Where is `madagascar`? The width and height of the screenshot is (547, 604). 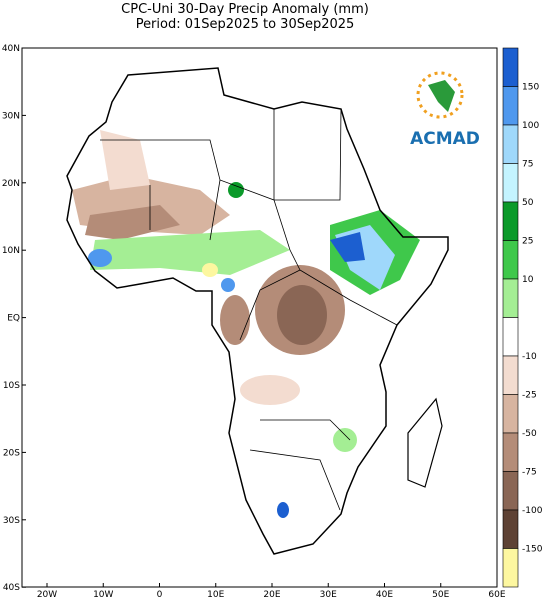 madagascar is located at coordinates (425, 442).